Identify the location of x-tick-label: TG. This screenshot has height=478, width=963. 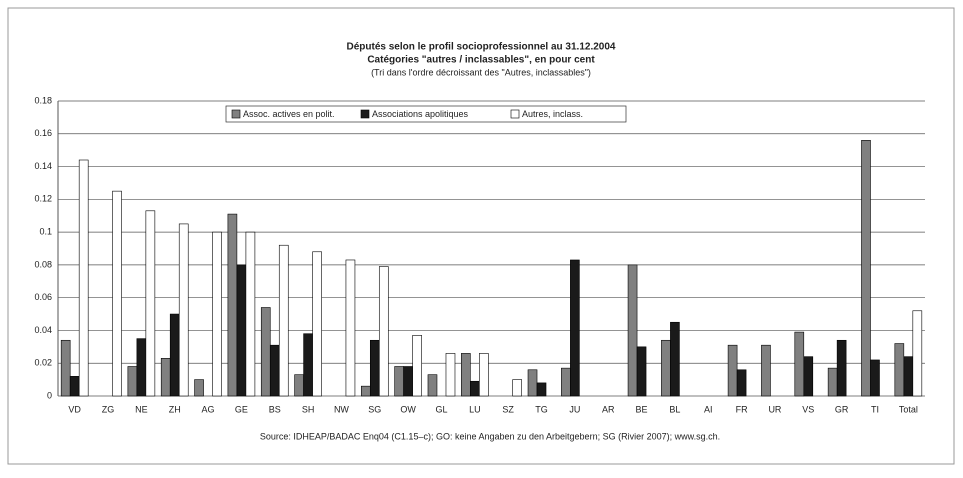
(541, 409).